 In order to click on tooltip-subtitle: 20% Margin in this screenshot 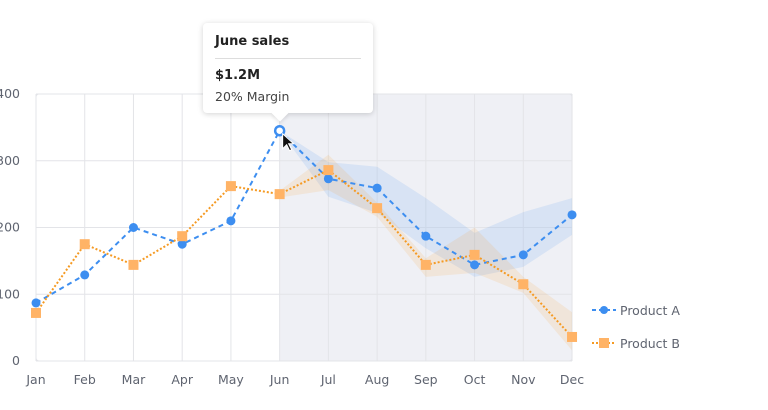, I will do `click(252, 96)`.